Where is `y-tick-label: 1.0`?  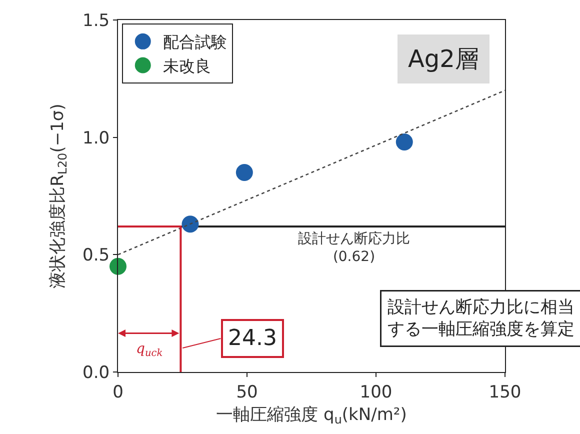 y-tick-label: 1.0 is located at coordinates (96, 138).